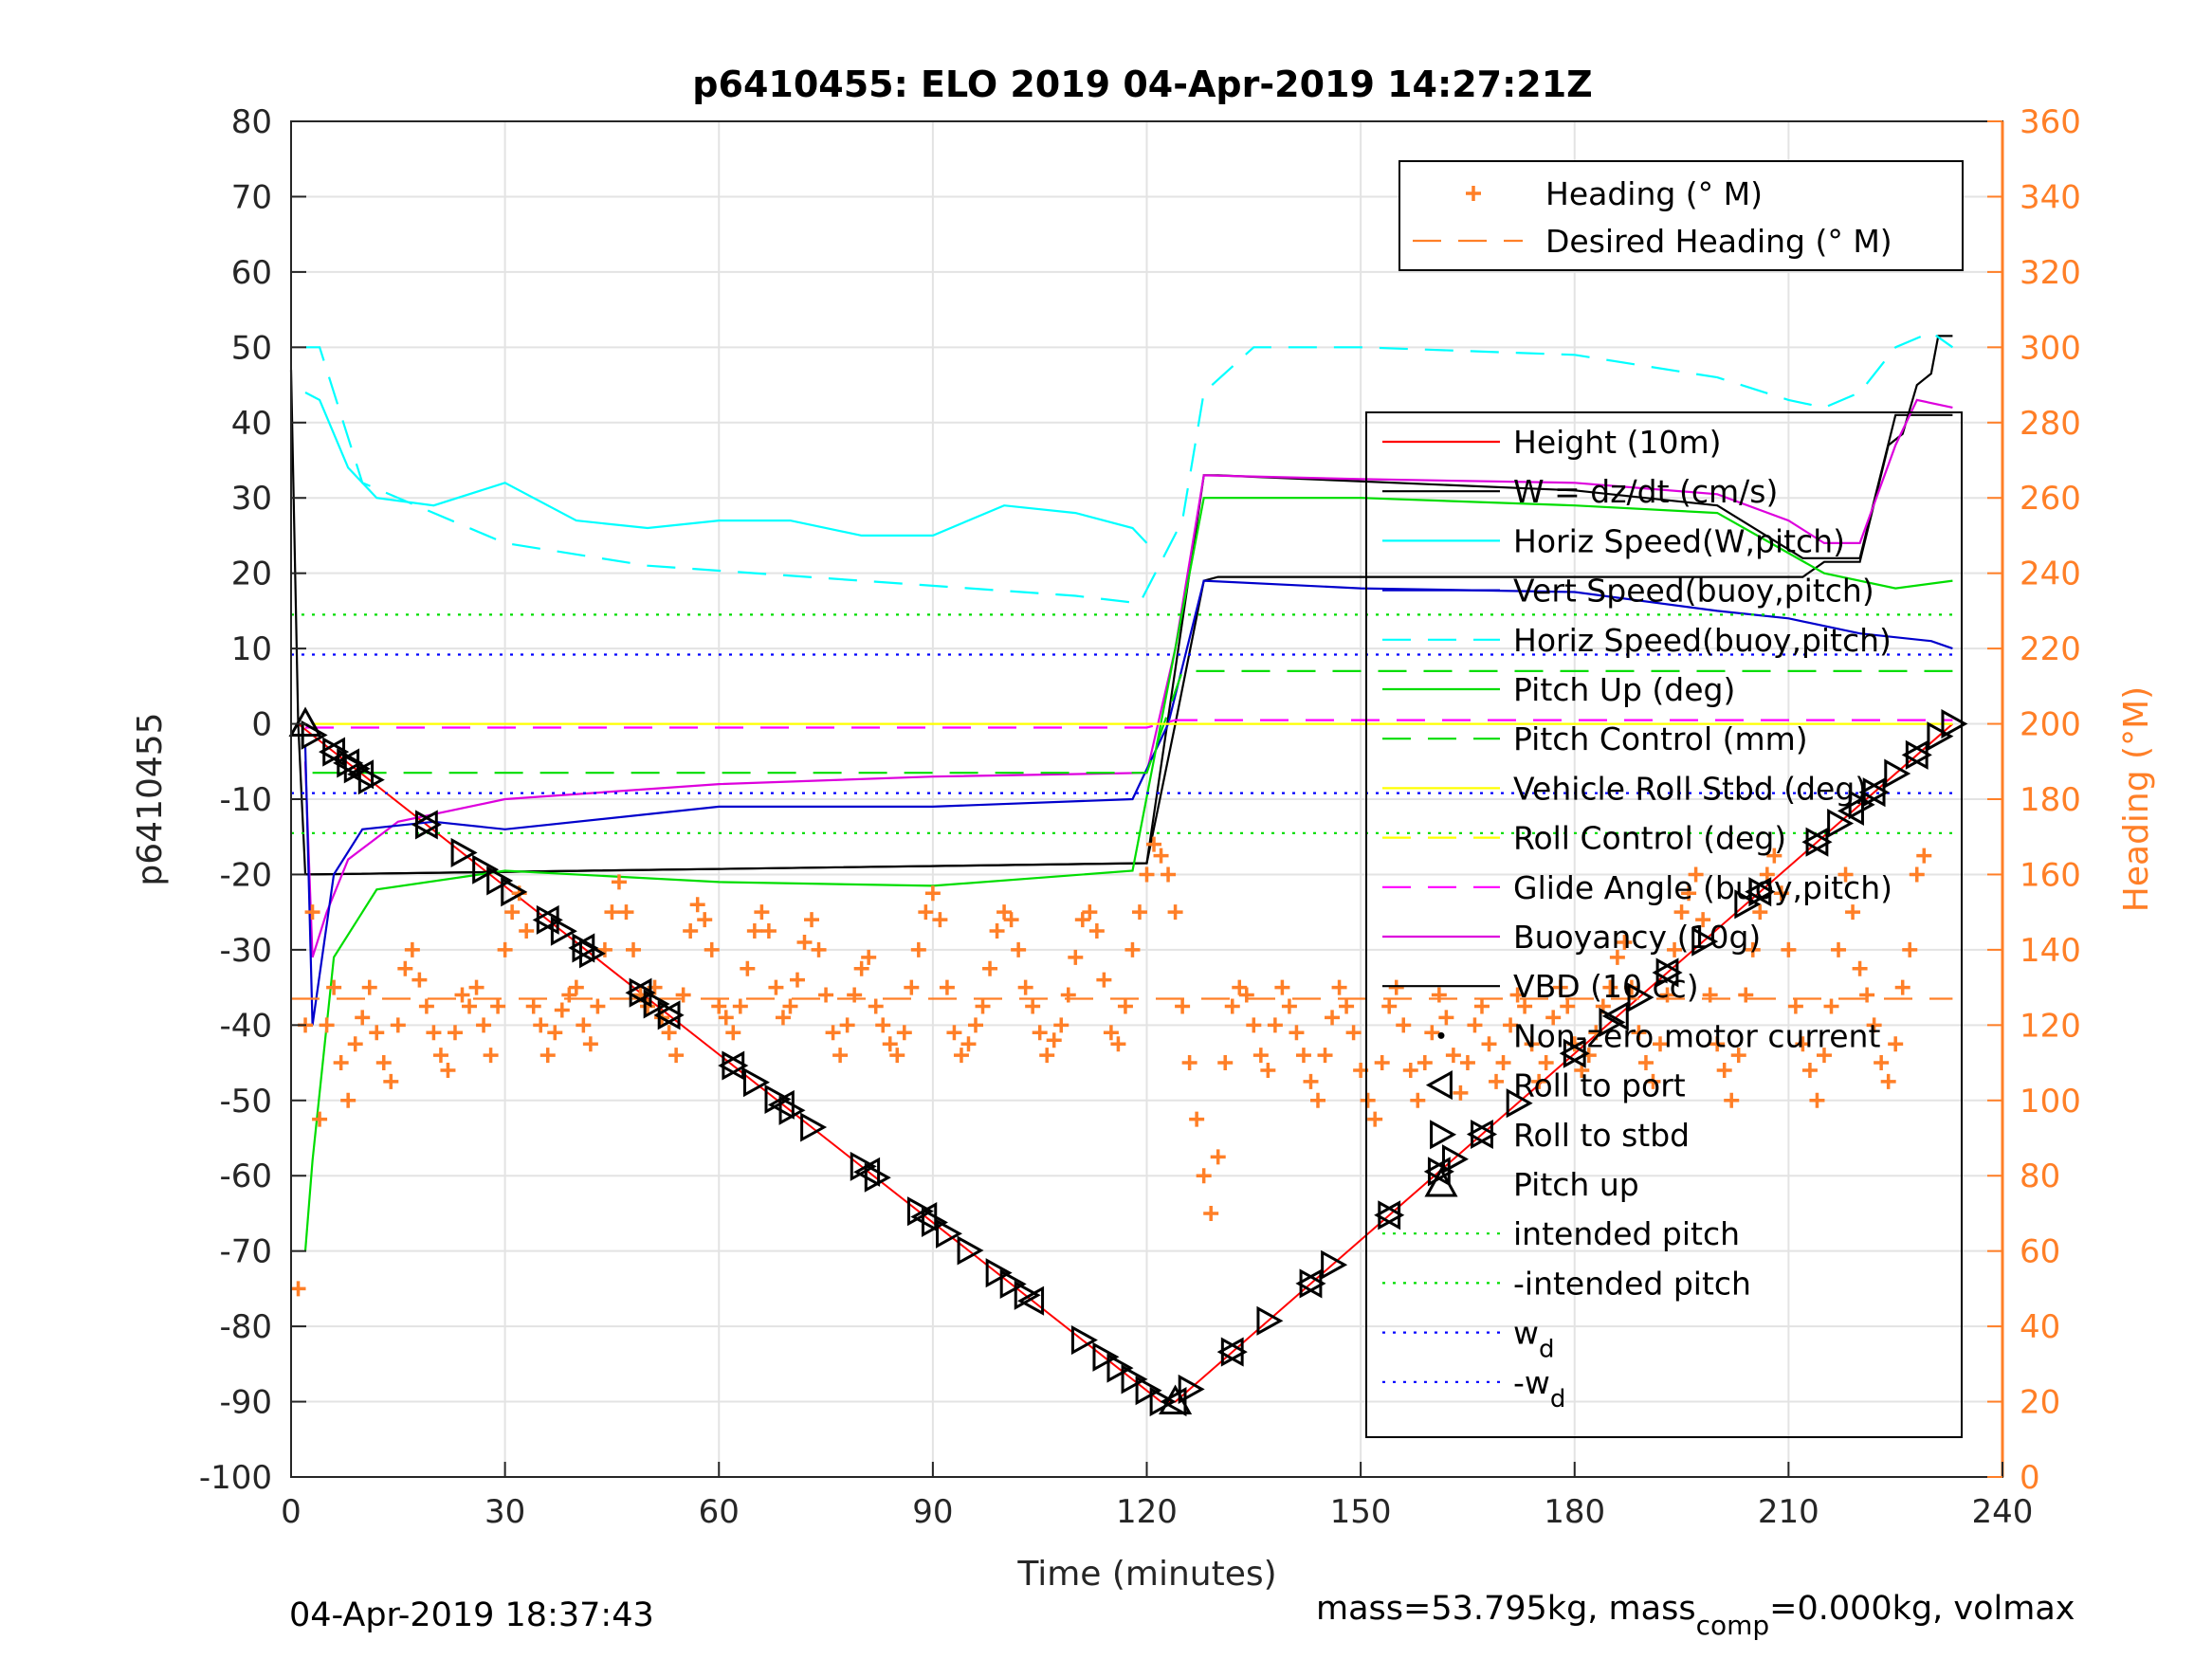 This screenshot has width=2212, height=1659. What do you see at coordinates (1649, 838) in the screenshot?
I see `legend-label-text: Roll Control (deg)` at bounding box center [1649, 838].